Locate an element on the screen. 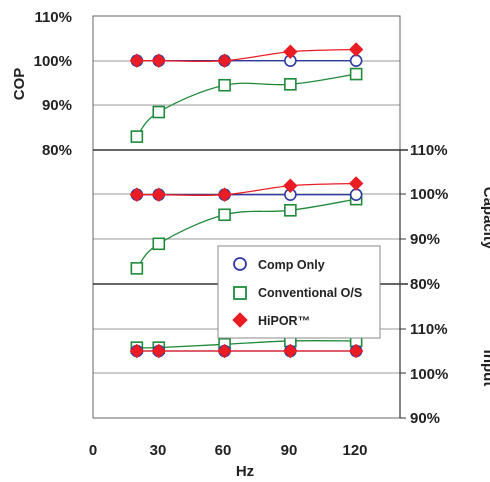 This screenshot has width=490, height=482. xtick-90: 90 is located at coordinates (289, 450).